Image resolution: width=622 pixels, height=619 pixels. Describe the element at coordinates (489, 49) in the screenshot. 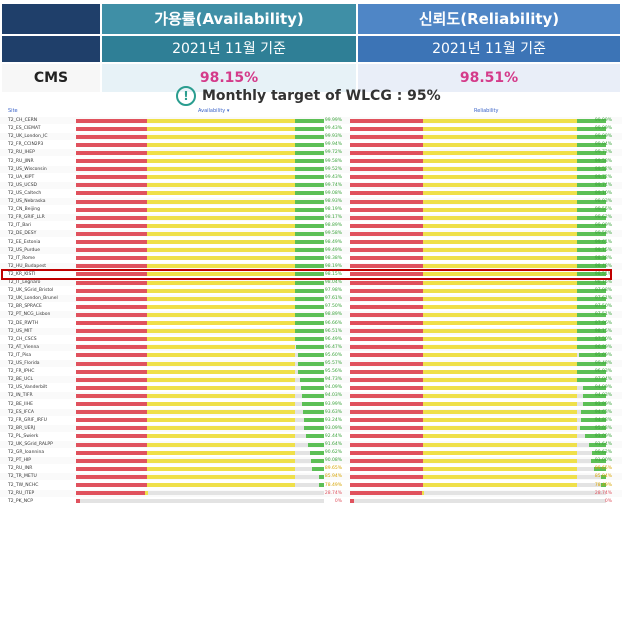

I see `reliability-period: 2021년 11월 기준` at that location.